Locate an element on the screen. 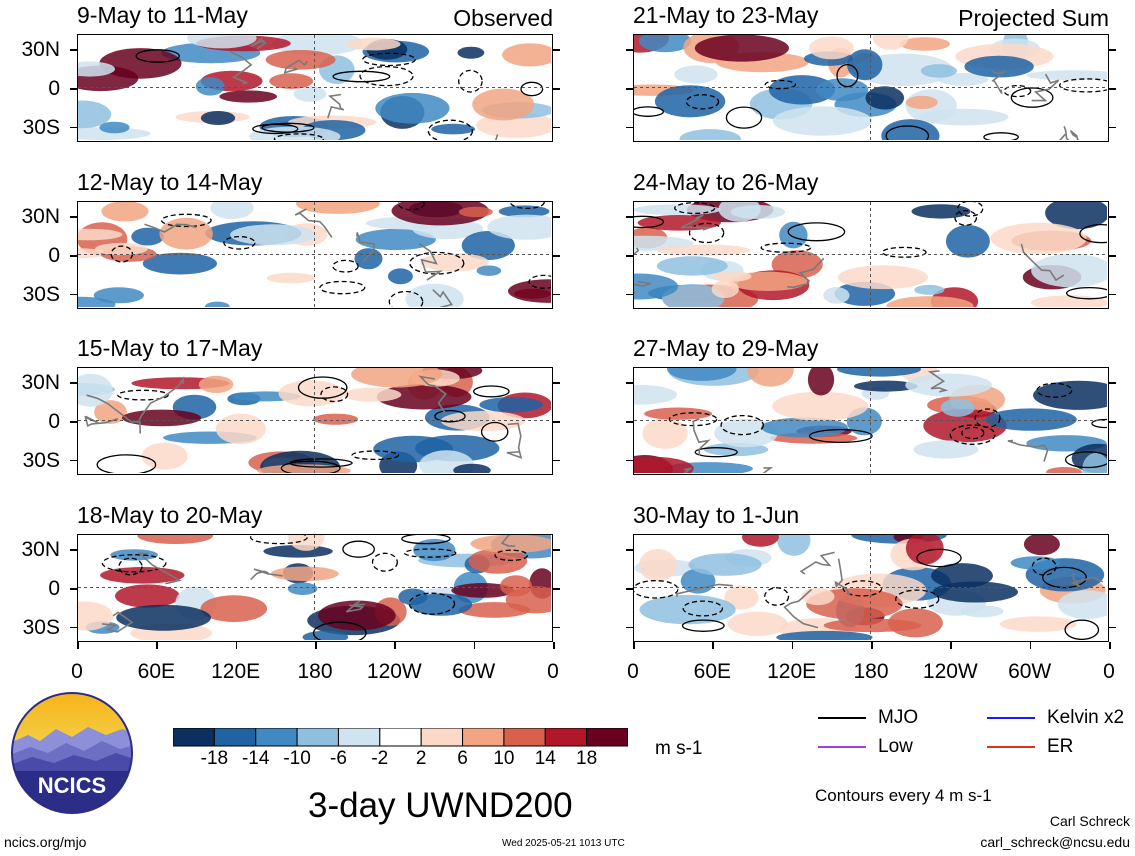 Image resolution: width=1135 pixels, height=856 pixels. panel-title: 12-May to 14-May is located at coordinates (170, 182).